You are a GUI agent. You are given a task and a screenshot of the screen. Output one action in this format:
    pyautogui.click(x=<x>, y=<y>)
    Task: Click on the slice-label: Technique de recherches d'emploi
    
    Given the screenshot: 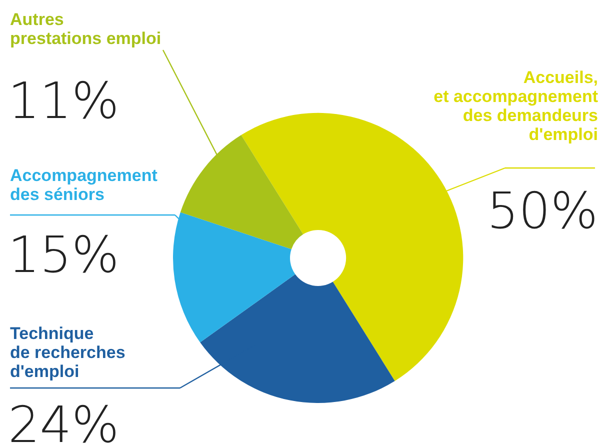 What is the action you would take?
    pyautogui.click(x=68, y=352)
    